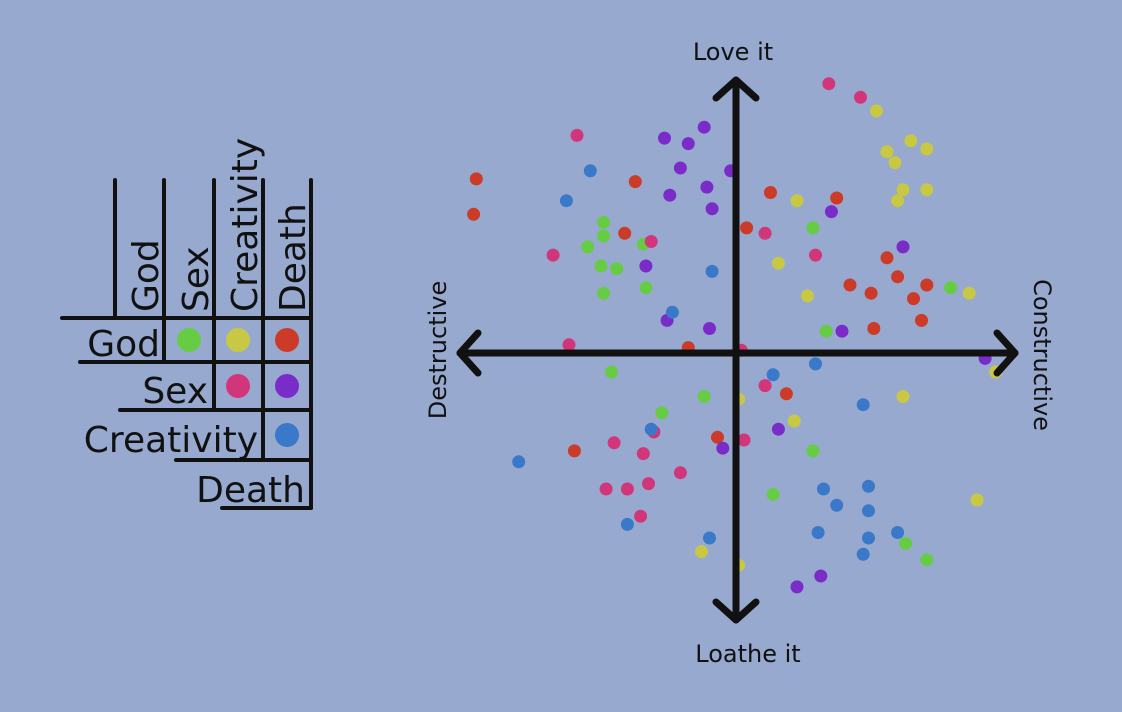 This screenshot has width=1122, height=712. I want to click on y-axis-arrow-top, so click(736, 89).